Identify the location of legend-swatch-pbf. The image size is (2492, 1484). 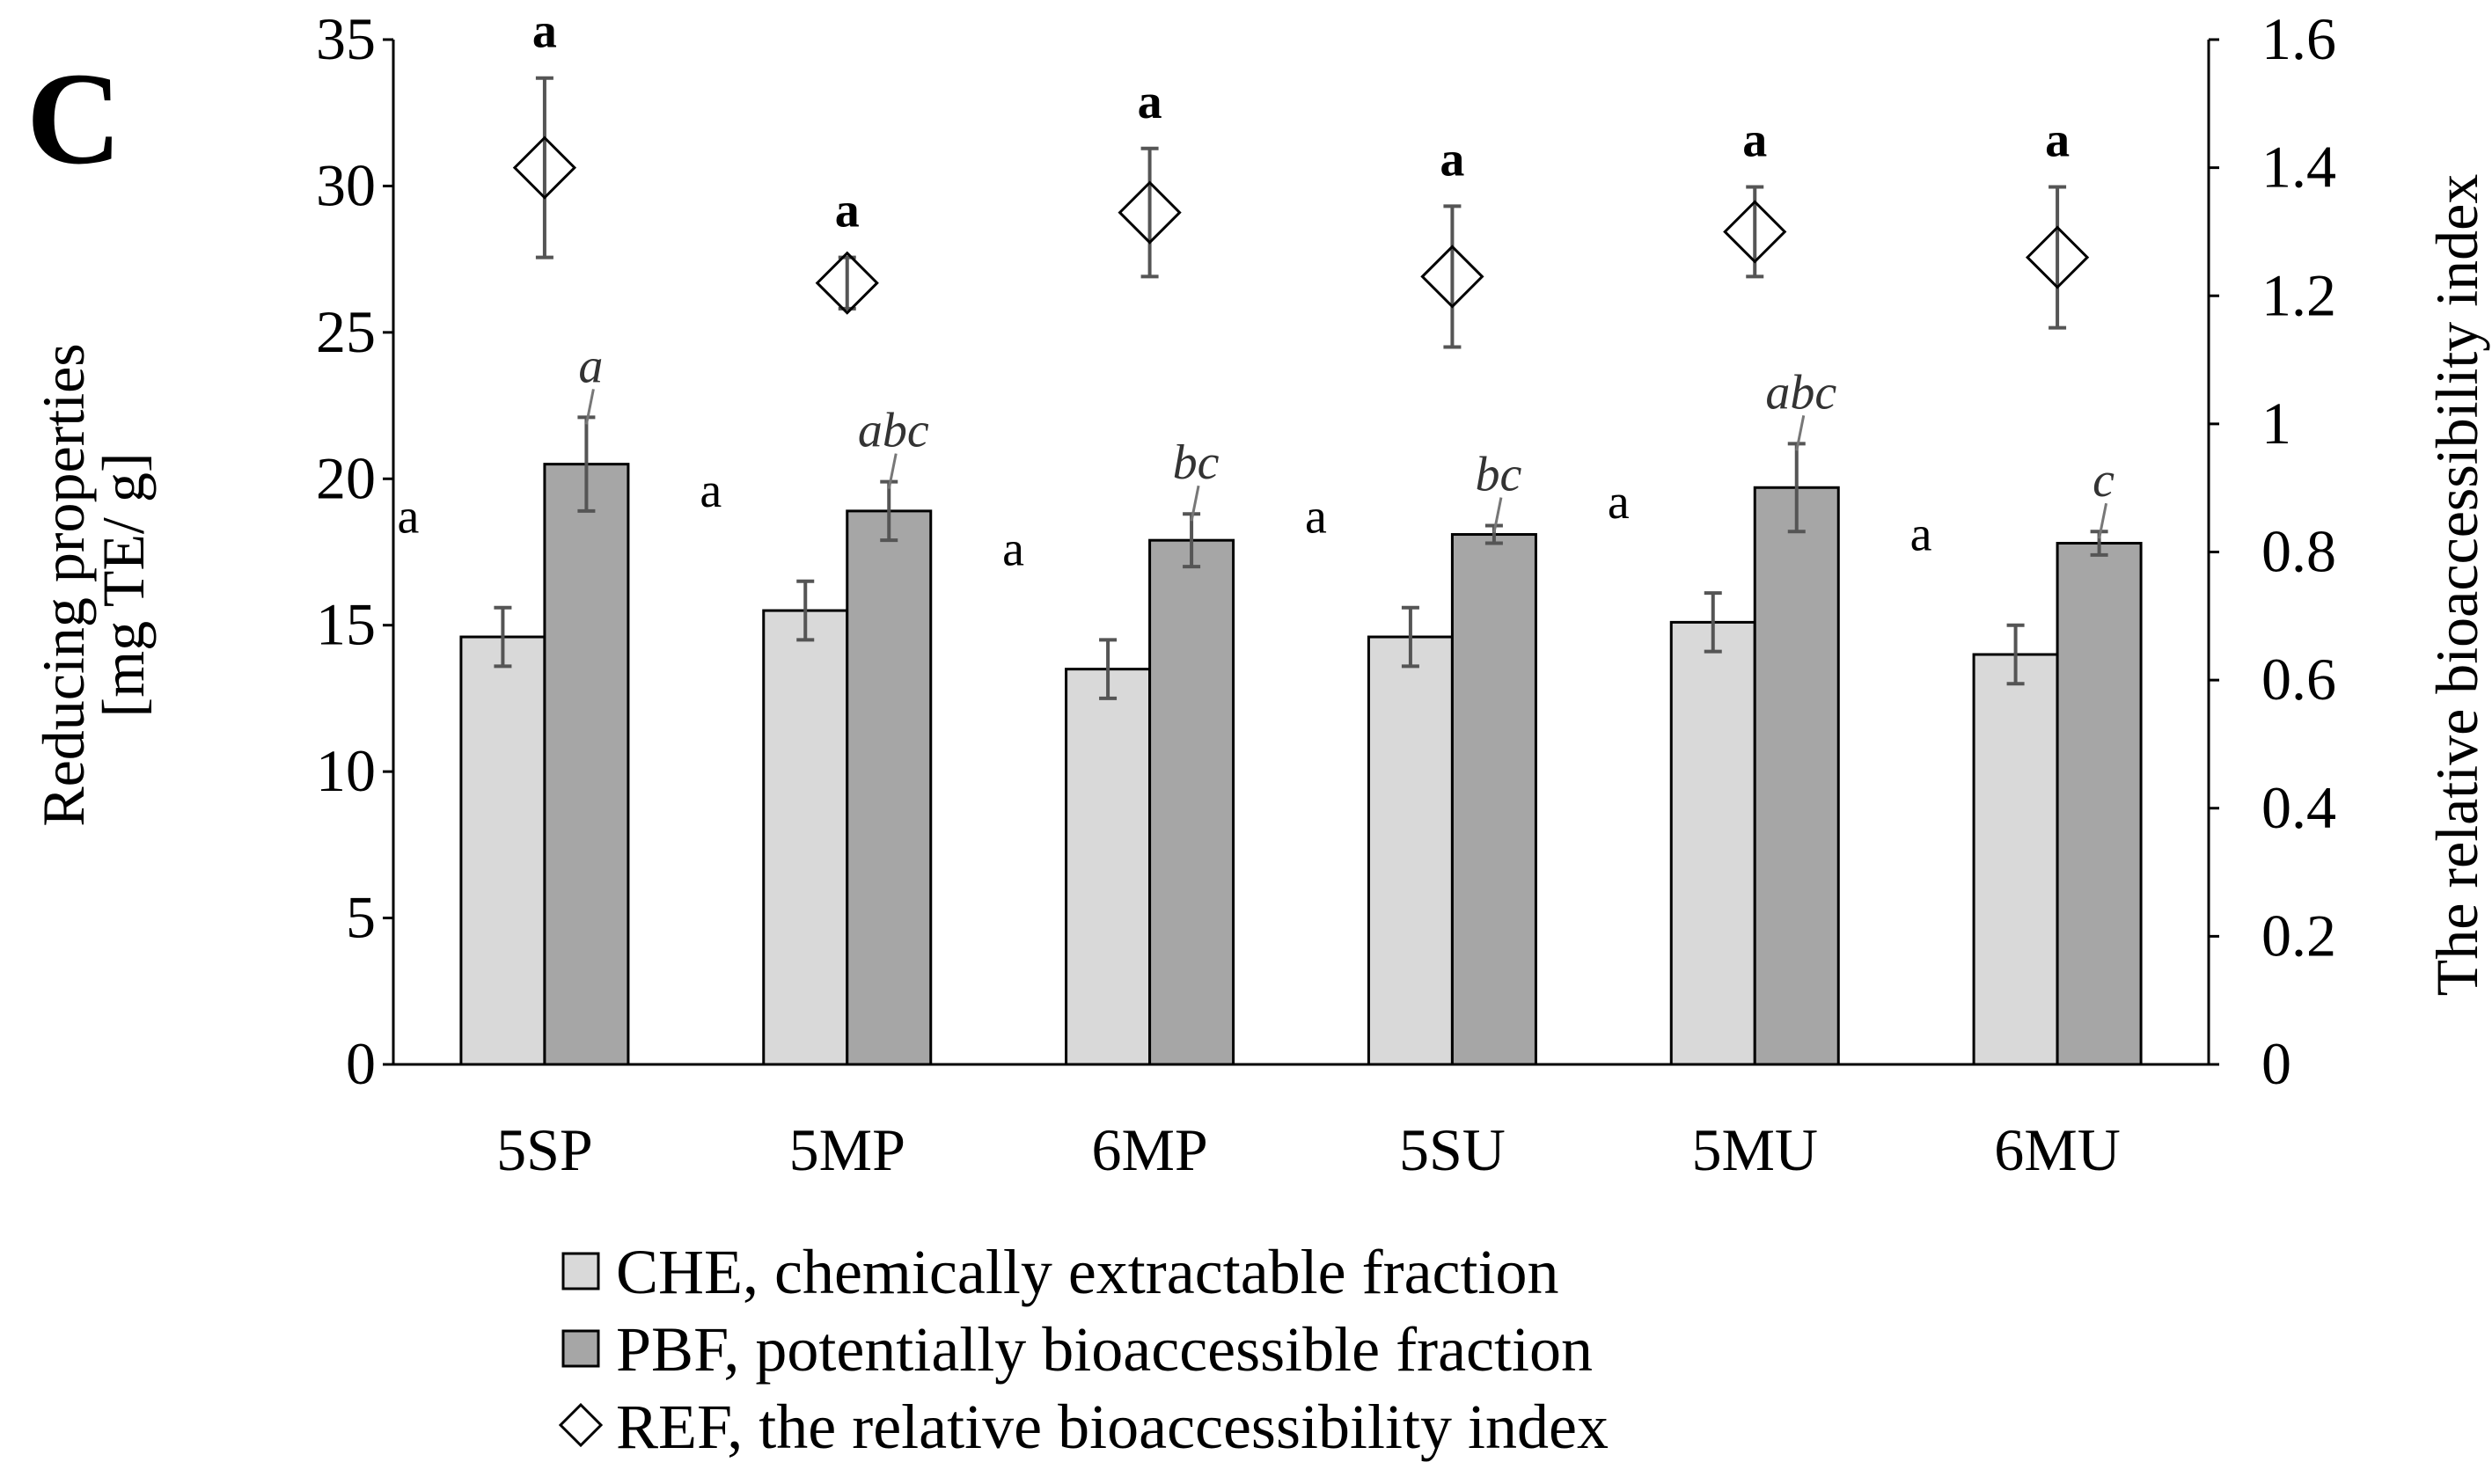
(580, 1348).